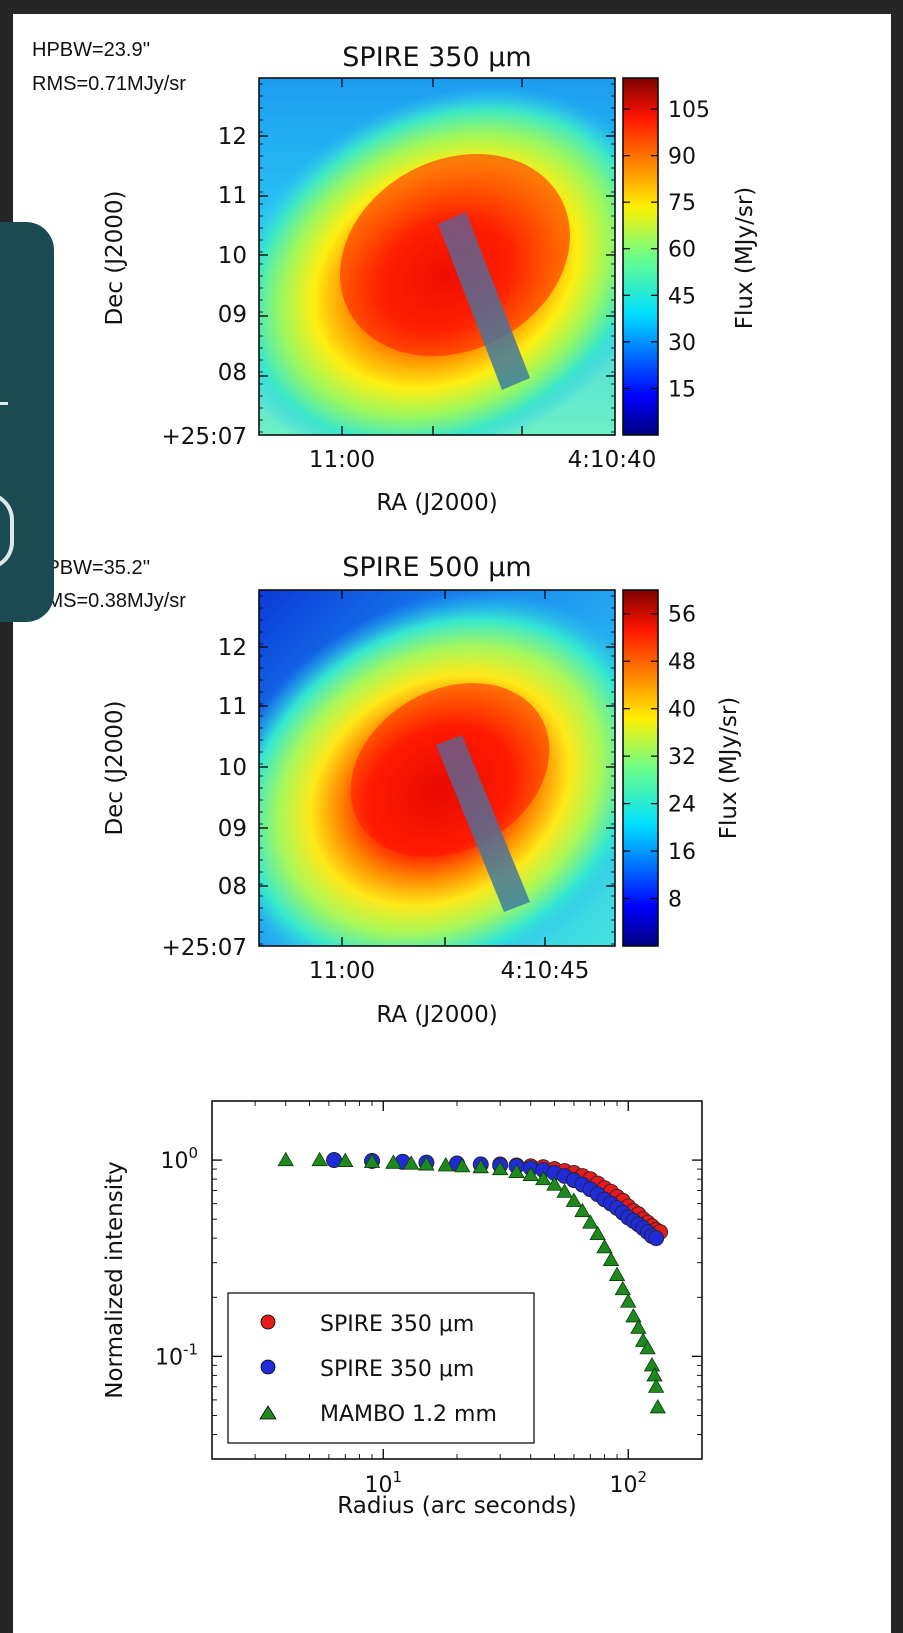  Describe the element at coordinates (682, 805) in the screenshot. I see `colorbar-tick-label: 24` at that location.